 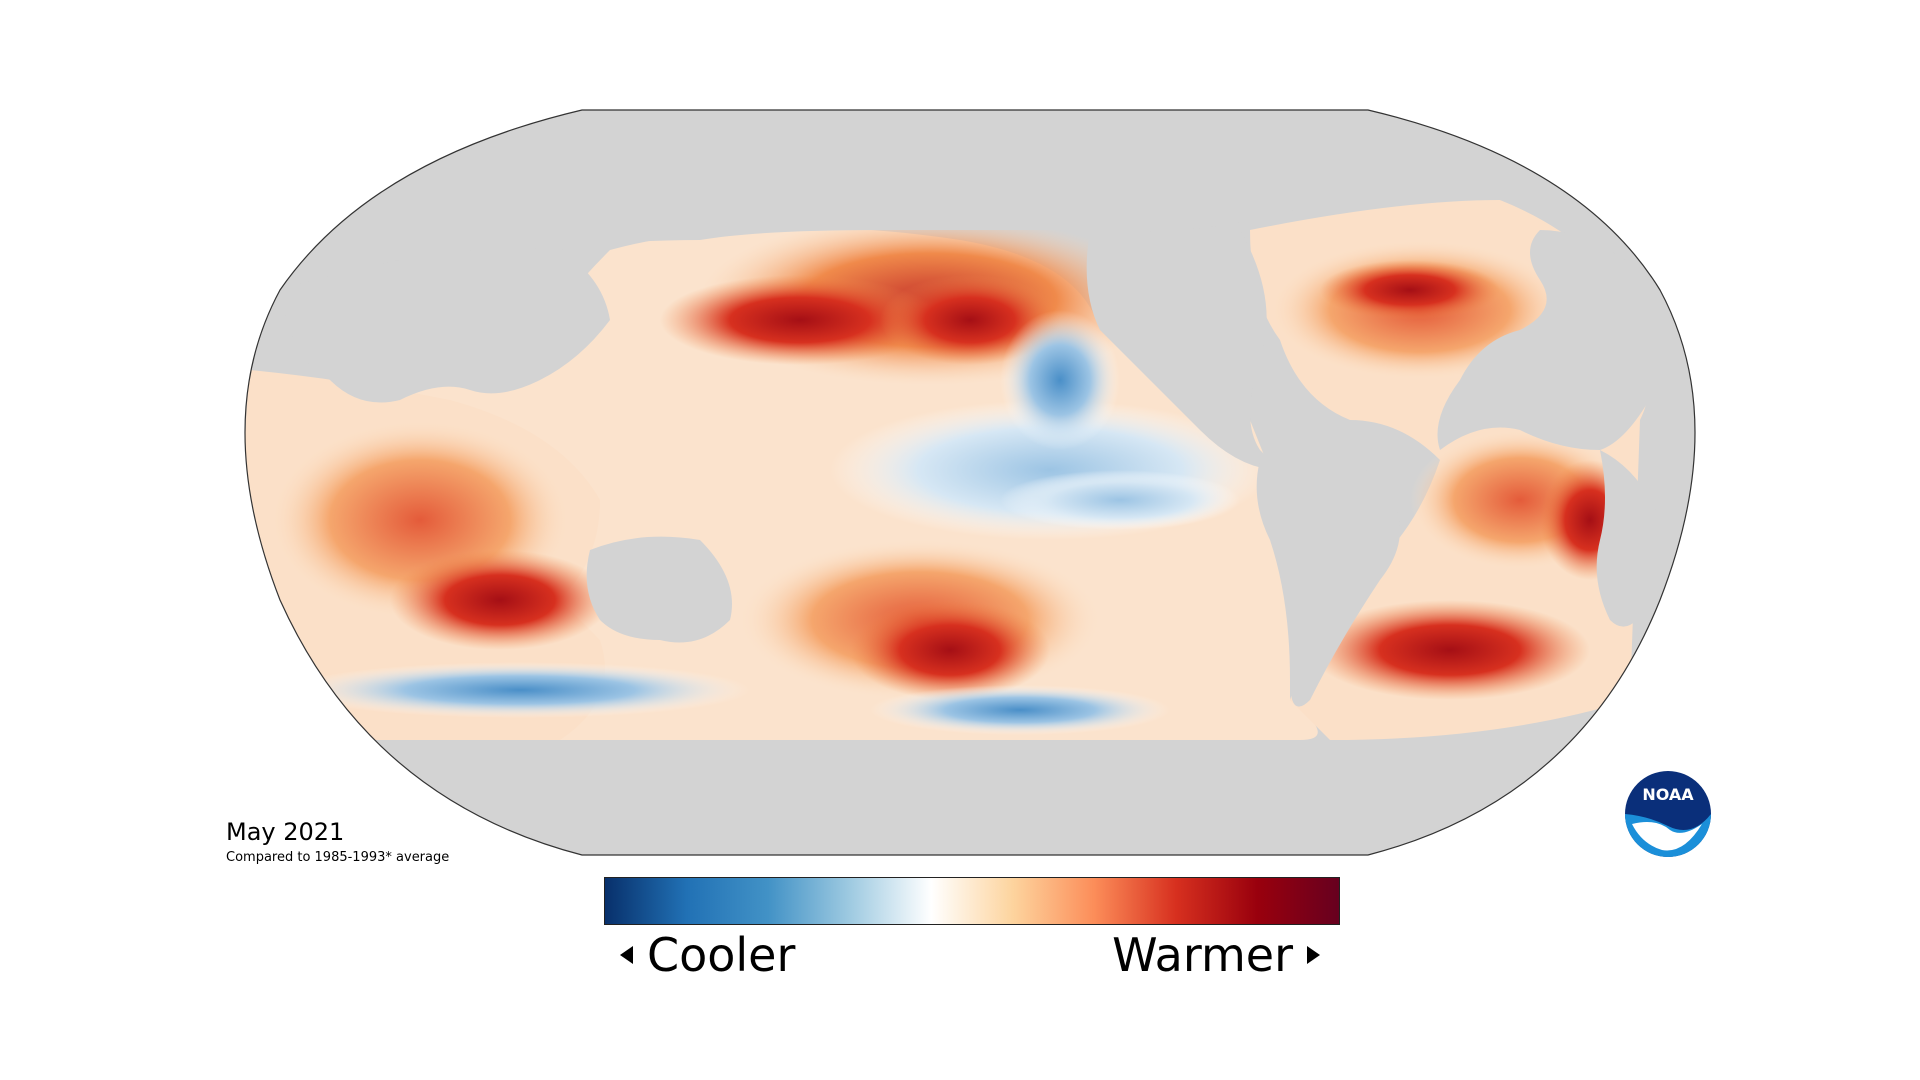 I want to click on warmer-label-group: Warmer, so click(x=1216, y=955).